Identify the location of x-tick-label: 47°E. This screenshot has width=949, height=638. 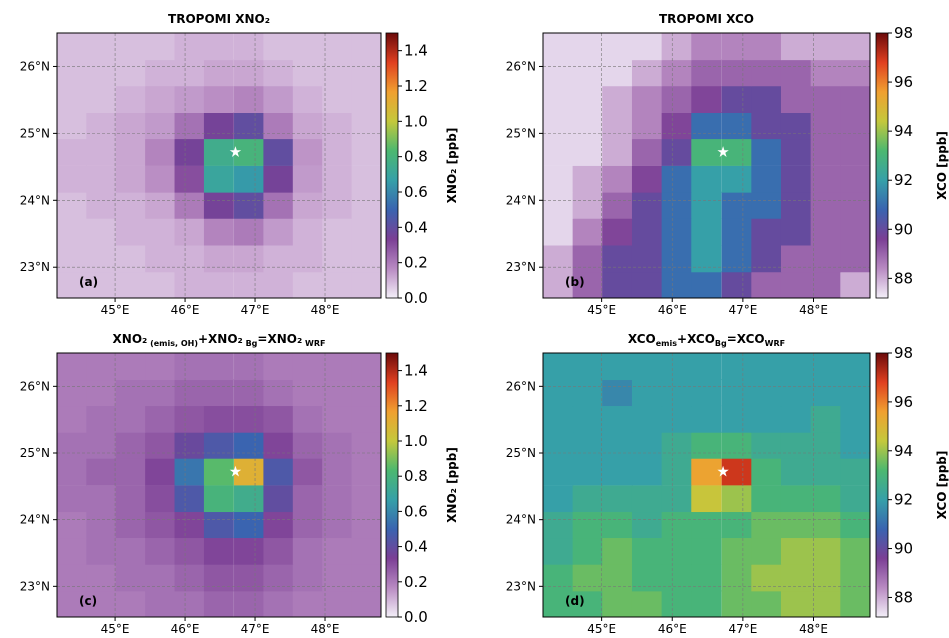
(255, 629).